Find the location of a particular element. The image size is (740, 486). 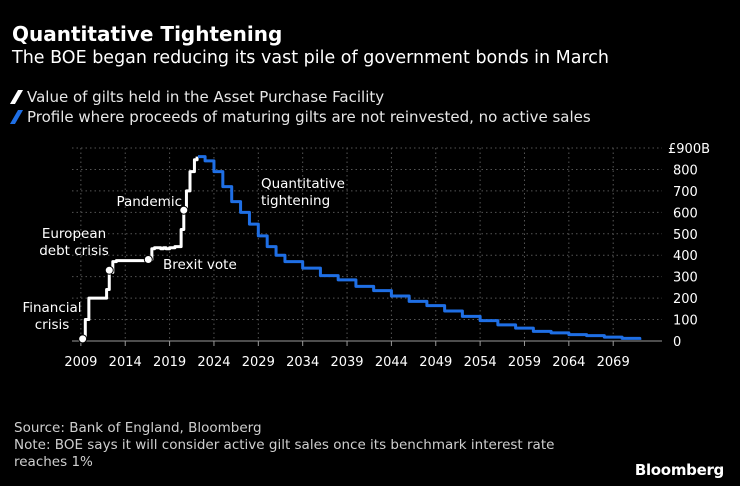

y-unit-label: £900B is located at coordinates (689, 149).